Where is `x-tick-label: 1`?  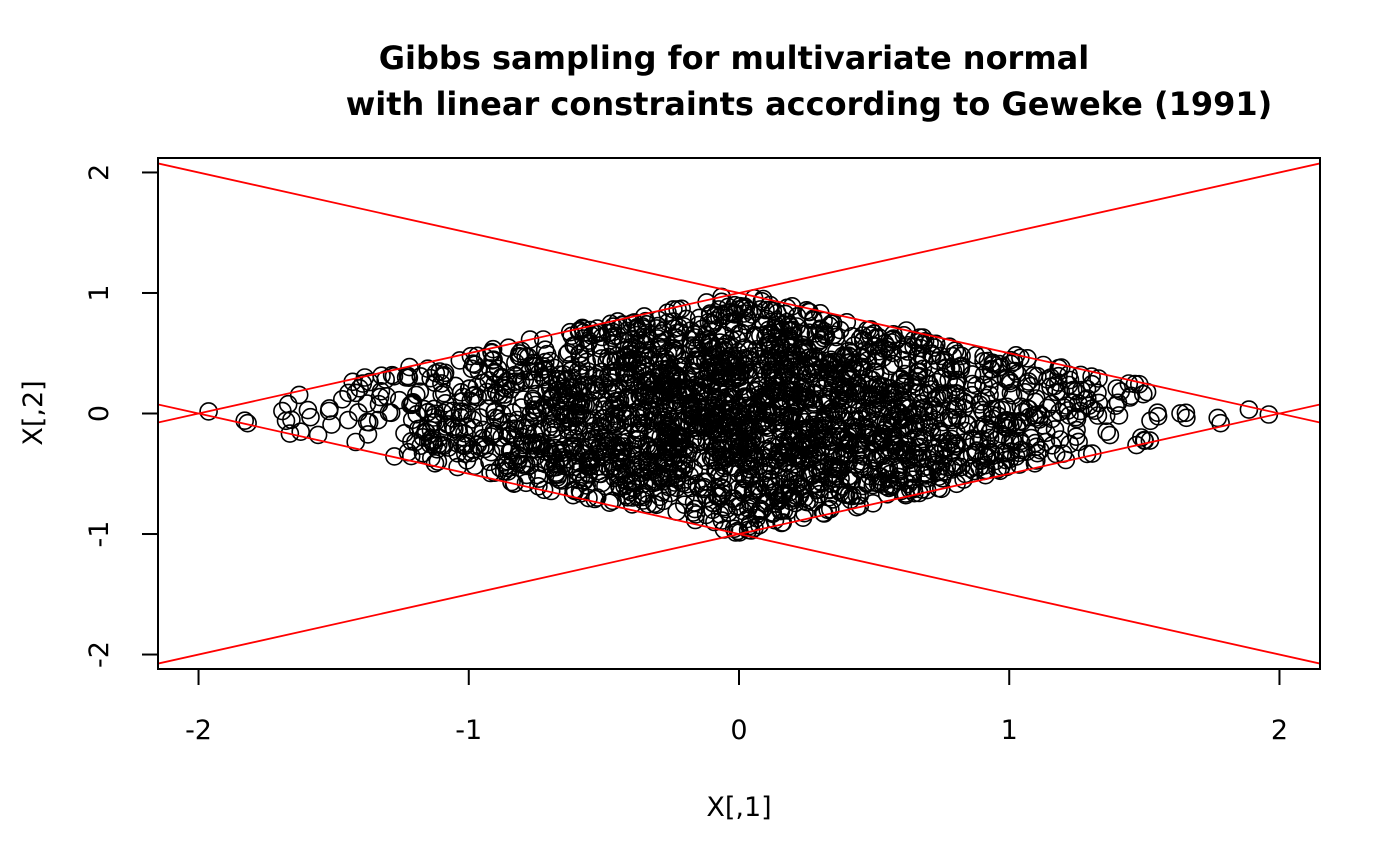 x-tick-label: 1 is located at coordinates (1009, 730).